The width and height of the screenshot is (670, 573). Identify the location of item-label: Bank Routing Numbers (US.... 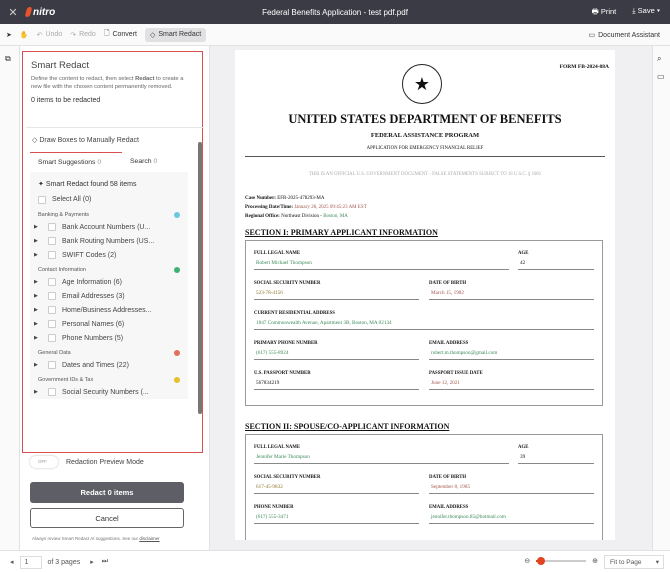
(108, 241).